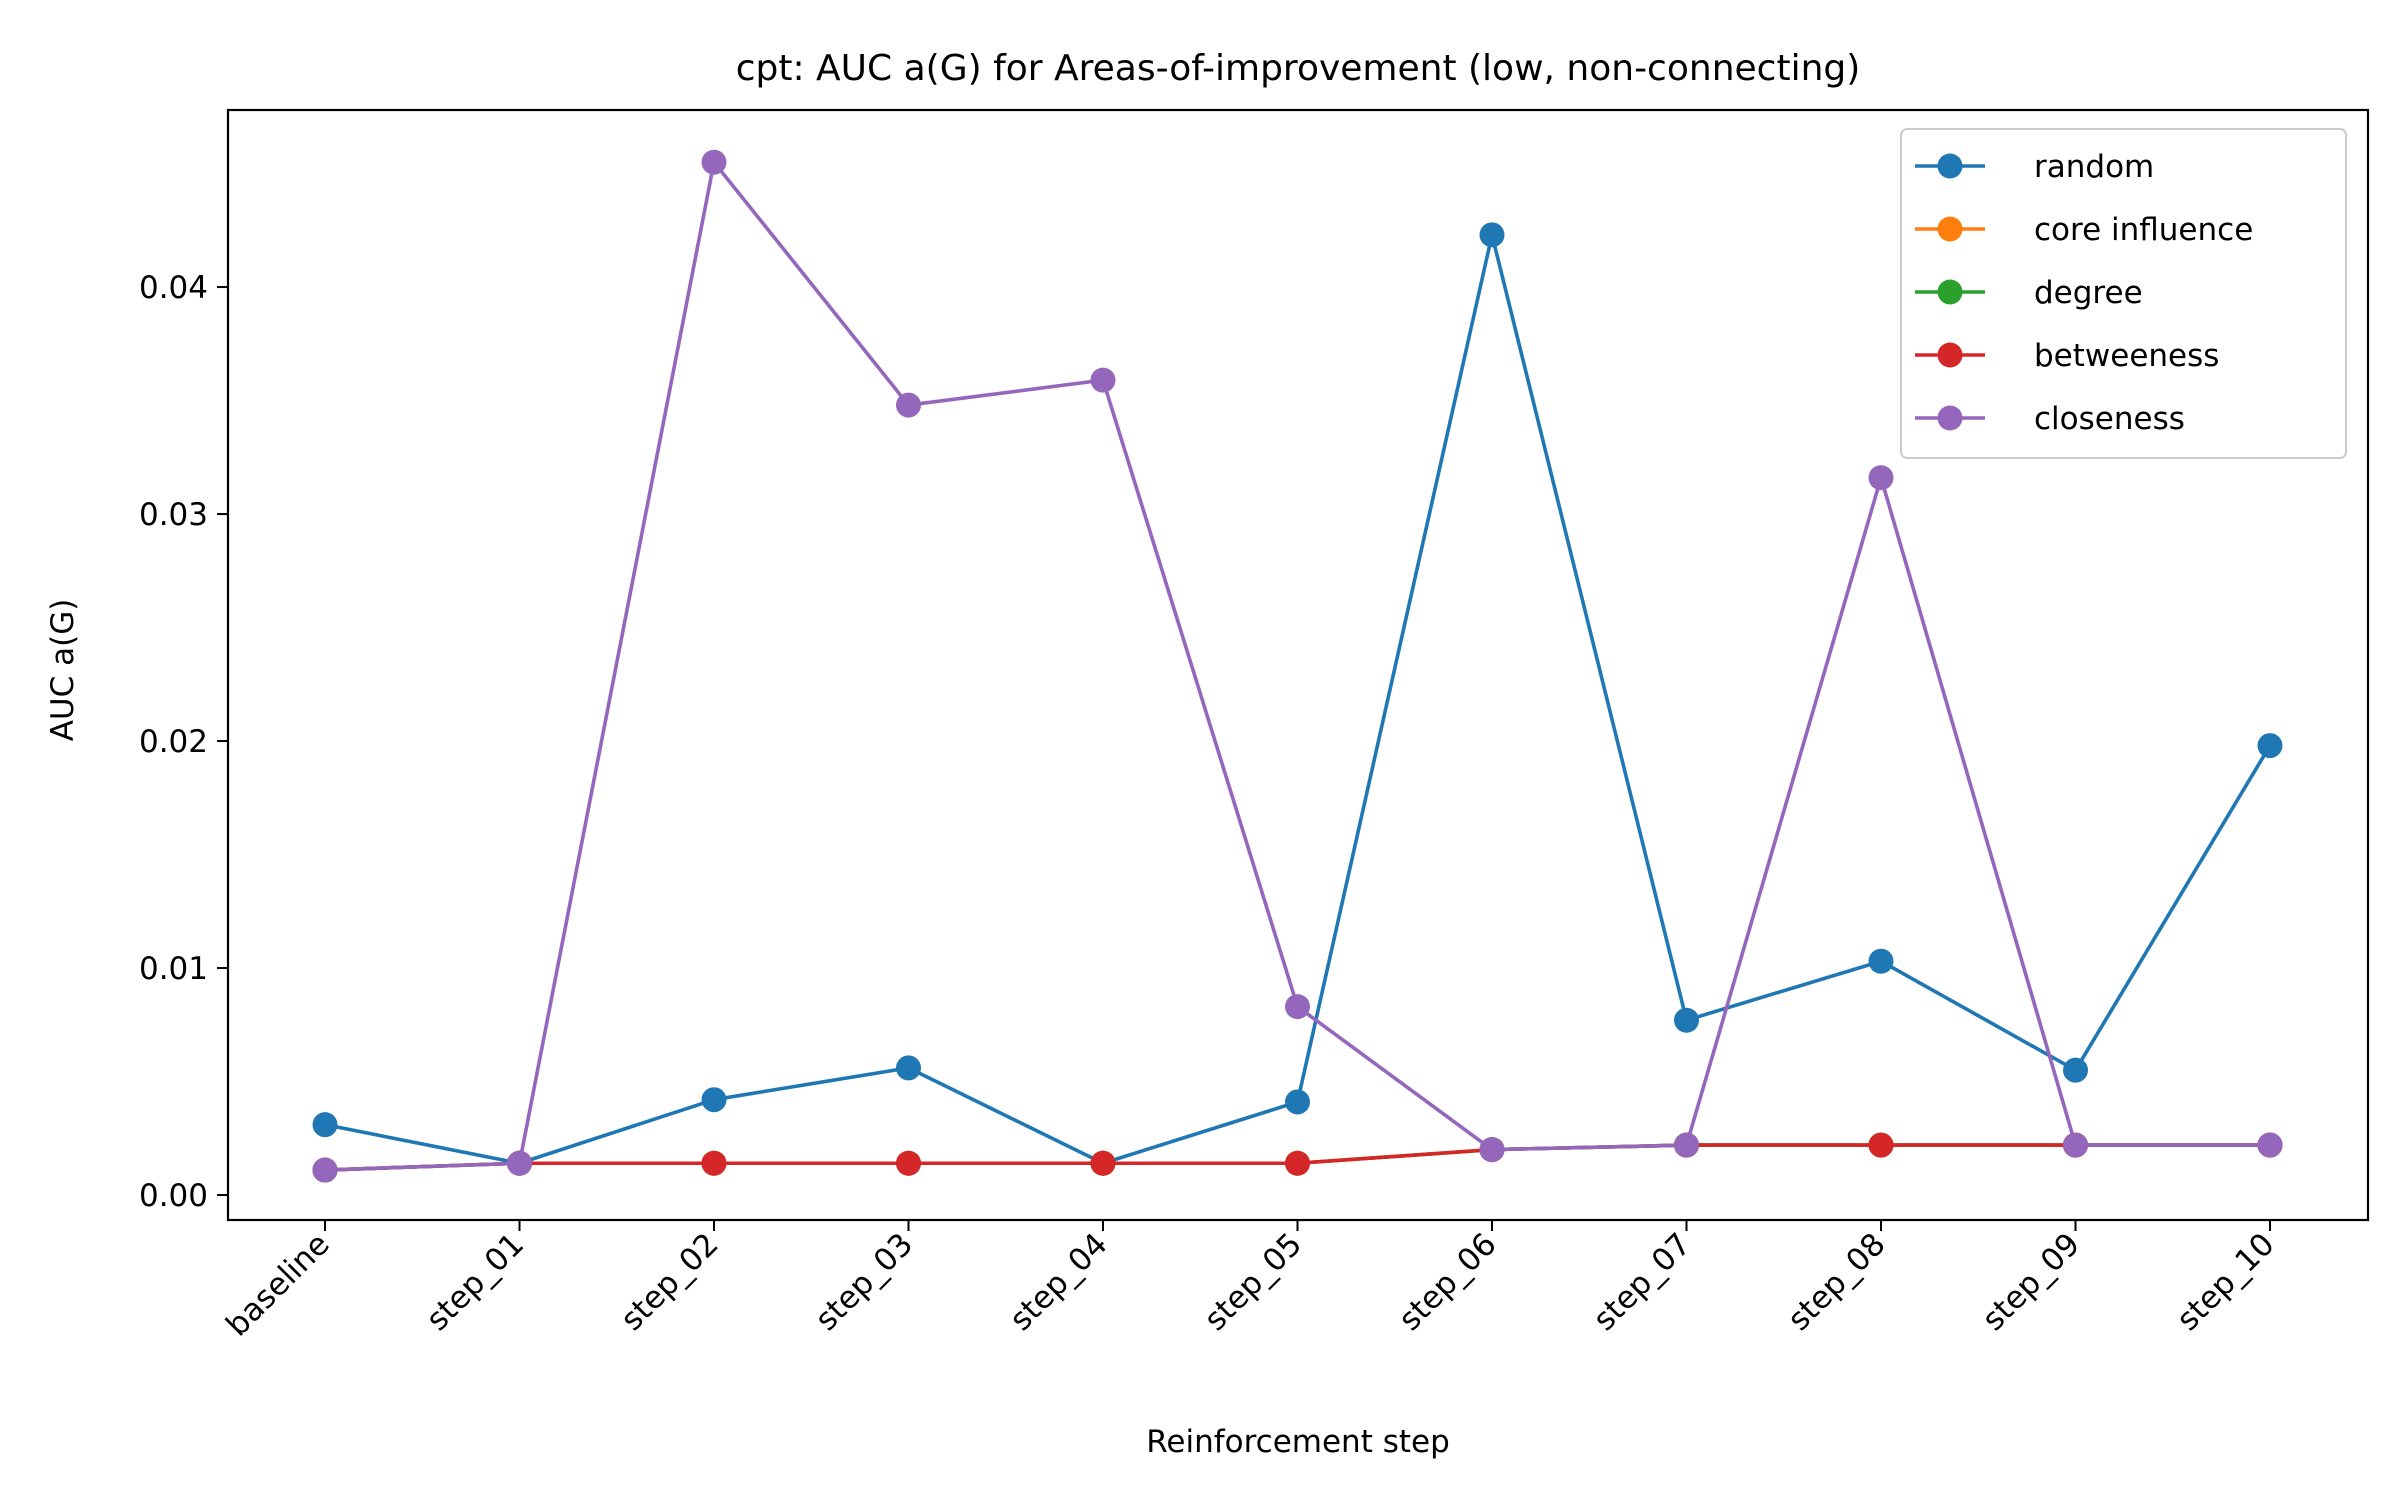 The image size is (2400, 1504). I want to click on legend-label: random, so click(2094, 167).